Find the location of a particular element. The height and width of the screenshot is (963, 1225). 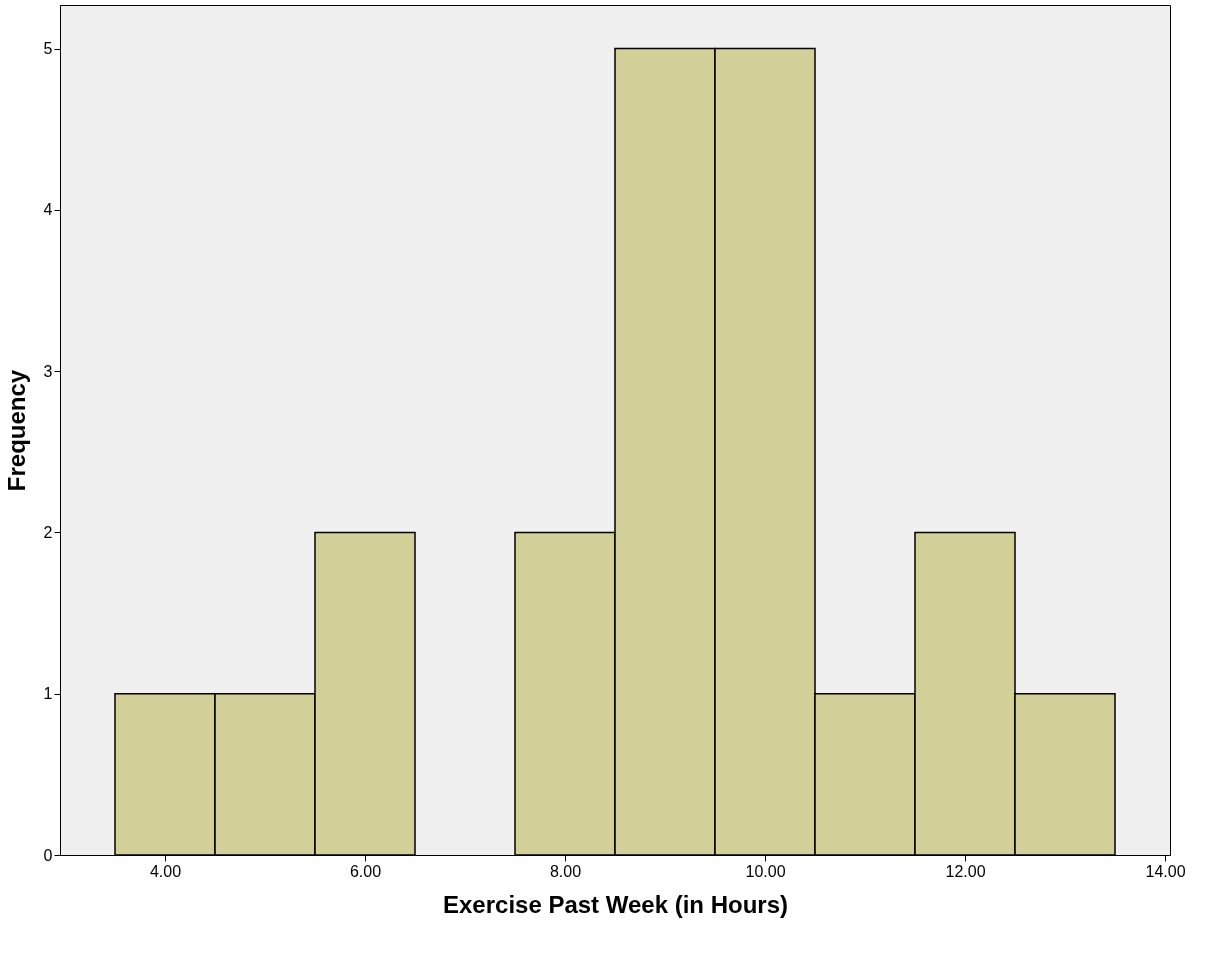

x-tick-label: 10.00 is located at coordinates (765, 871).